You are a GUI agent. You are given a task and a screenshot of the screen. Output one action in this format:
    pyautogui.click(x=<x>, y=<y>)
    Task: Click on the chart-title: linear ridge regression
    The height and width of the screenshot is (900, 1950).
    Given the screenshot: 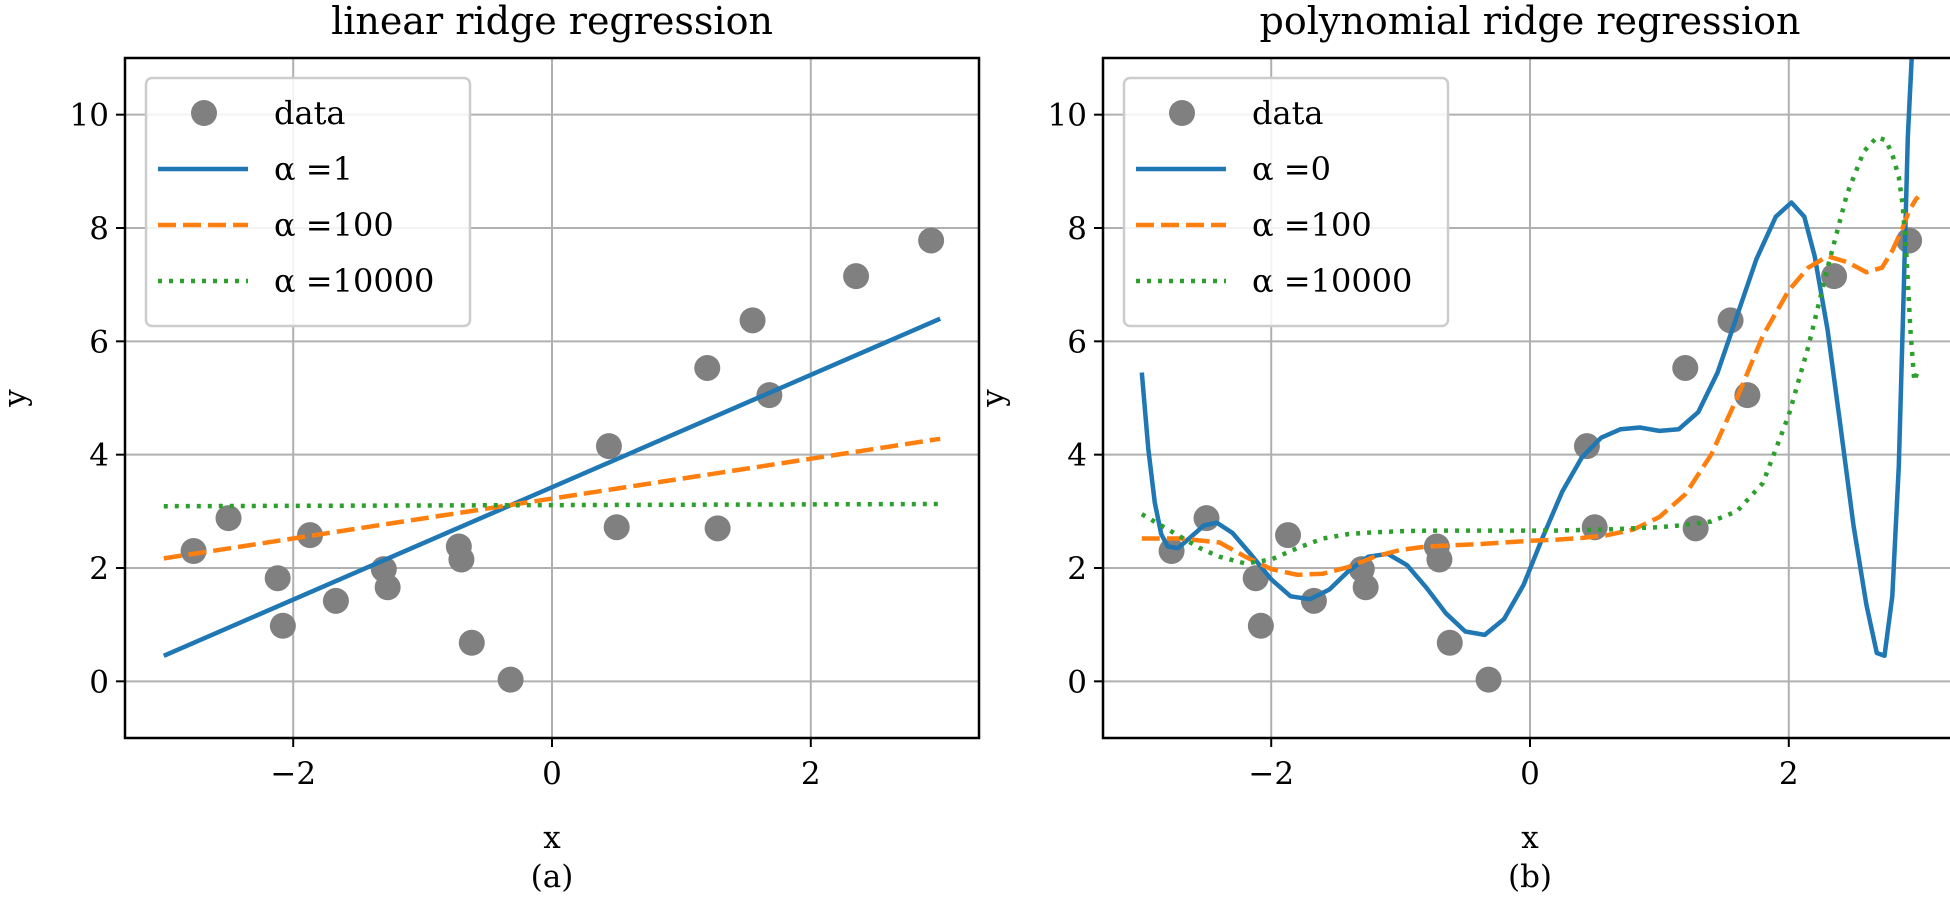 What is the action you would take?
    pyautogui.click(x=552, y=21)
    